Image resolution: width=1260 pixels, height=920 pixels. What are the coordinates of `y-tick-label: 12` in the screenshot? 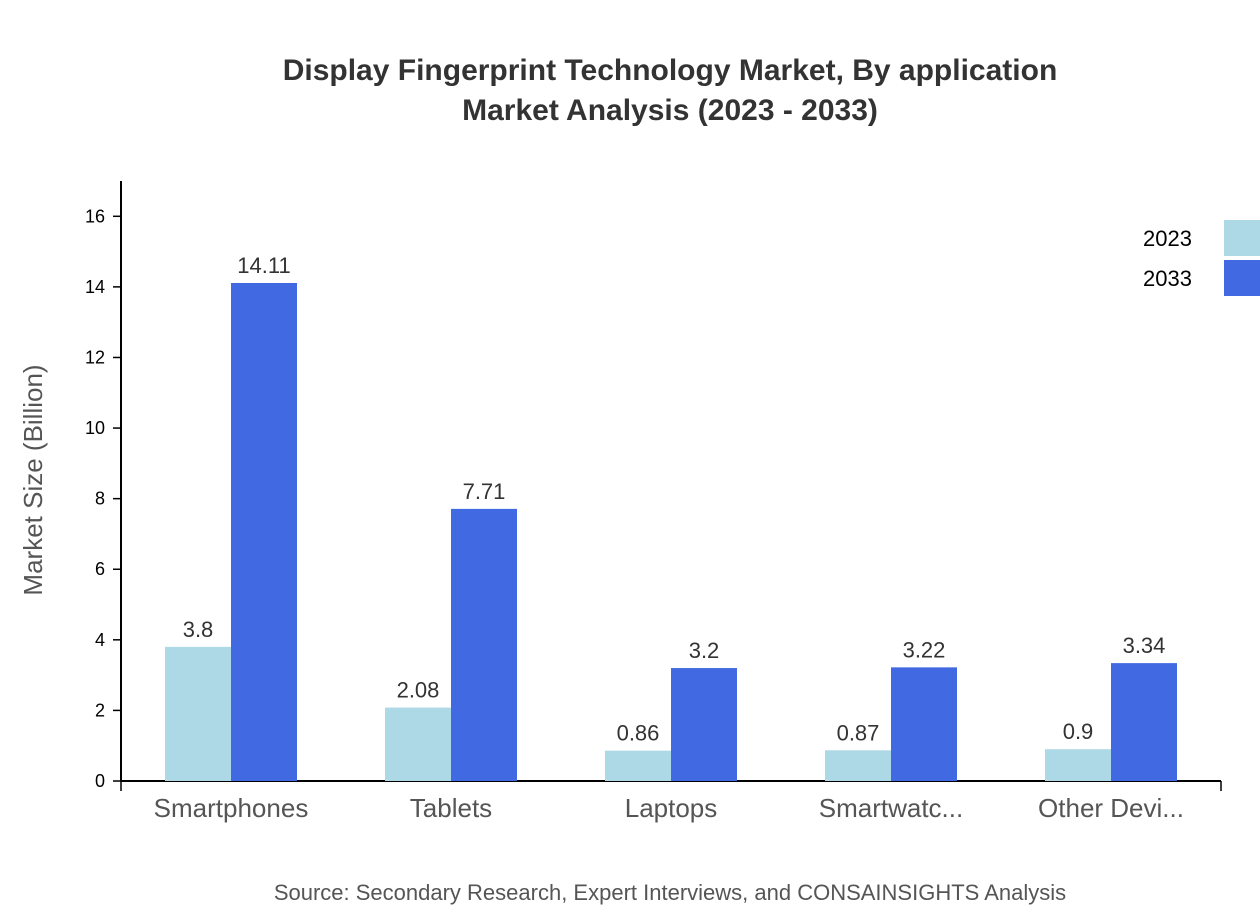 It's located at (95, 357).